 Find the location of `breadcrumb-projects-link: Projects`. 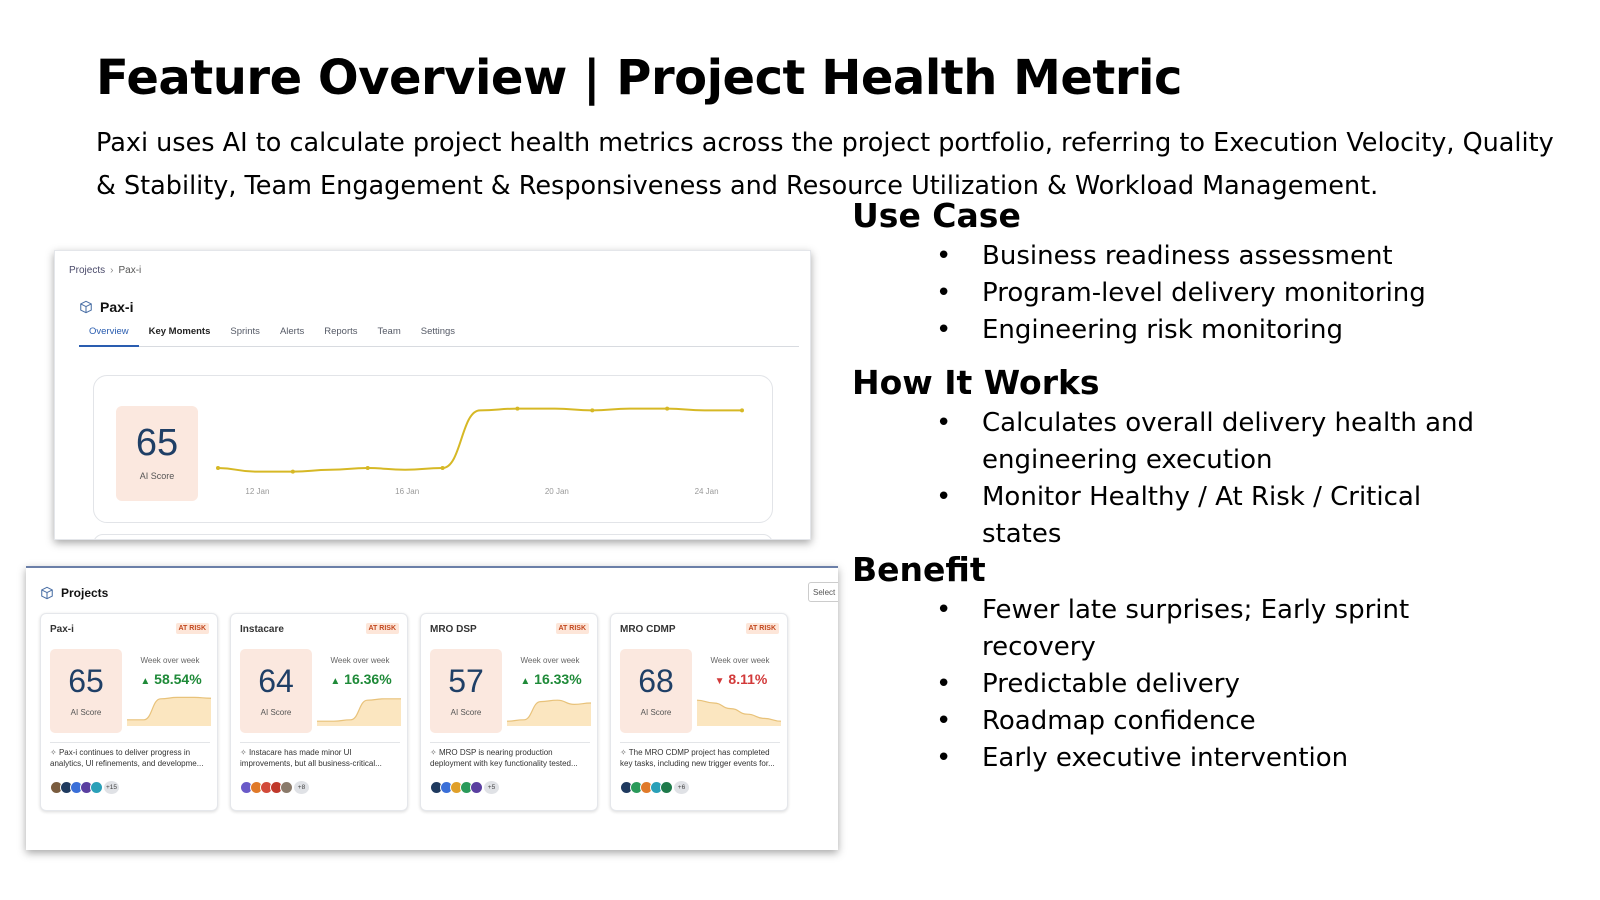

breadcrumb-projects-link: Projects is located at coordinates (87, 270).